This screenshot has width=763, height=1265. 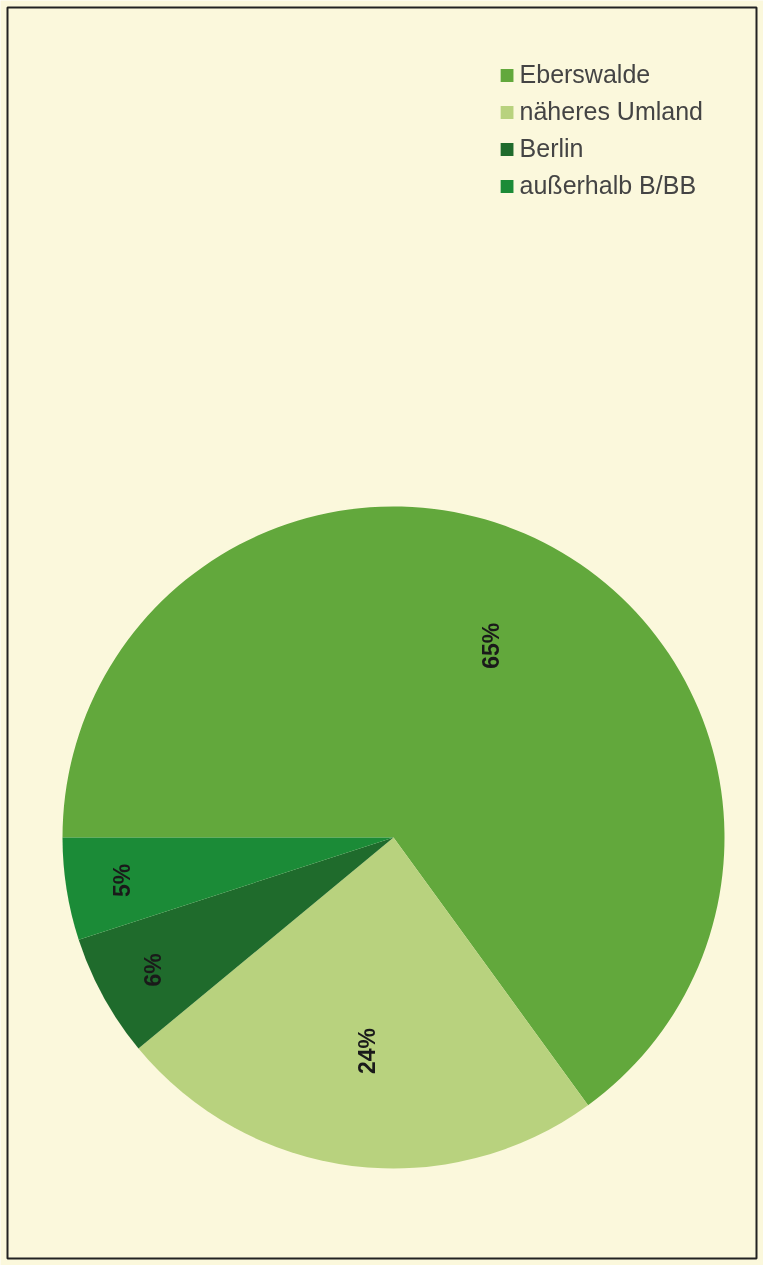 I want to click on data-label: 5%, so click(x=122, y=880).